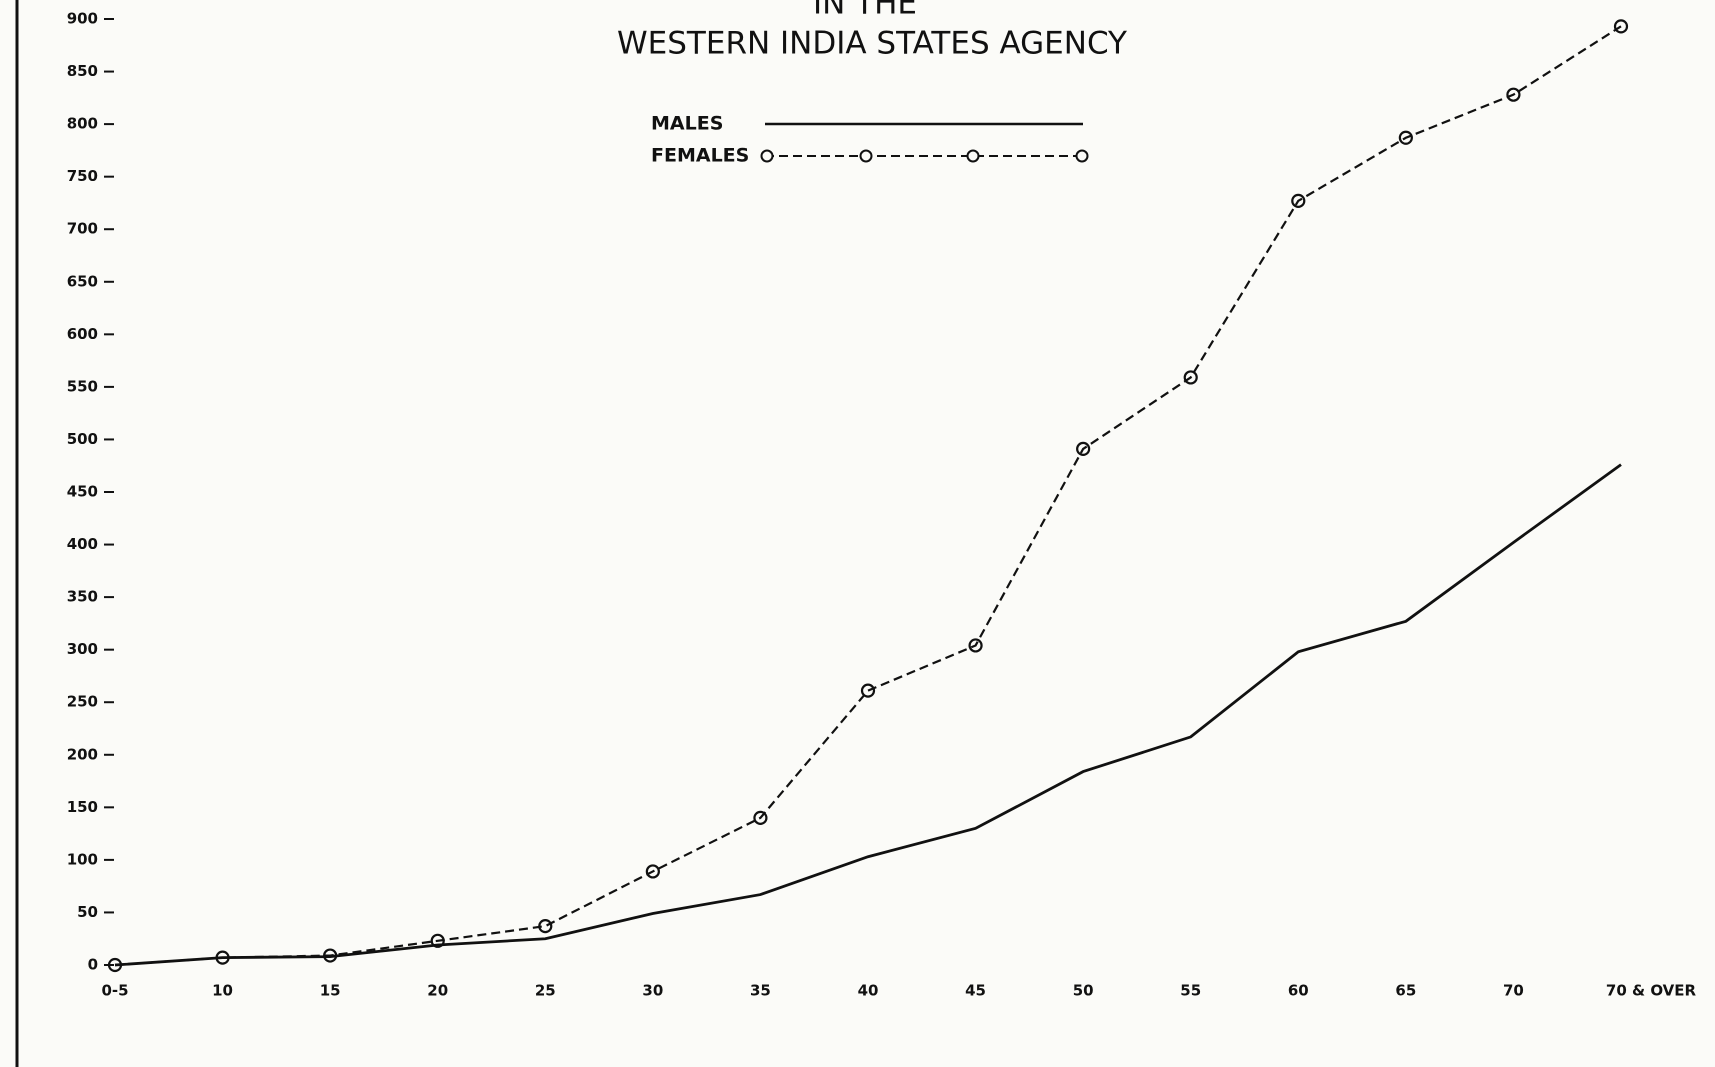 Image resolution: width=1715 pixels, height=1067 pixels. I want to click on x-tick-label: 15, so click(330, 991).